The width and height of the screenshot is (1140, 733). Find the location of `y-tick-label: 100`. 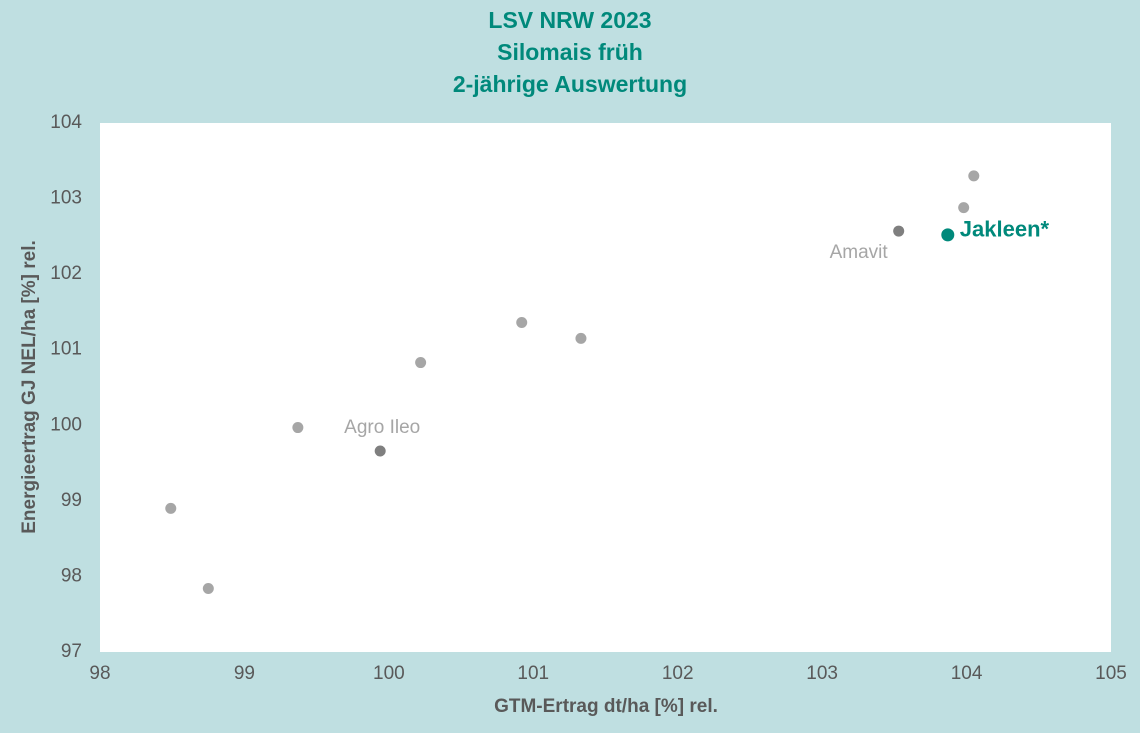

y-tick-label: 100 is located at coordinates (66, 424).